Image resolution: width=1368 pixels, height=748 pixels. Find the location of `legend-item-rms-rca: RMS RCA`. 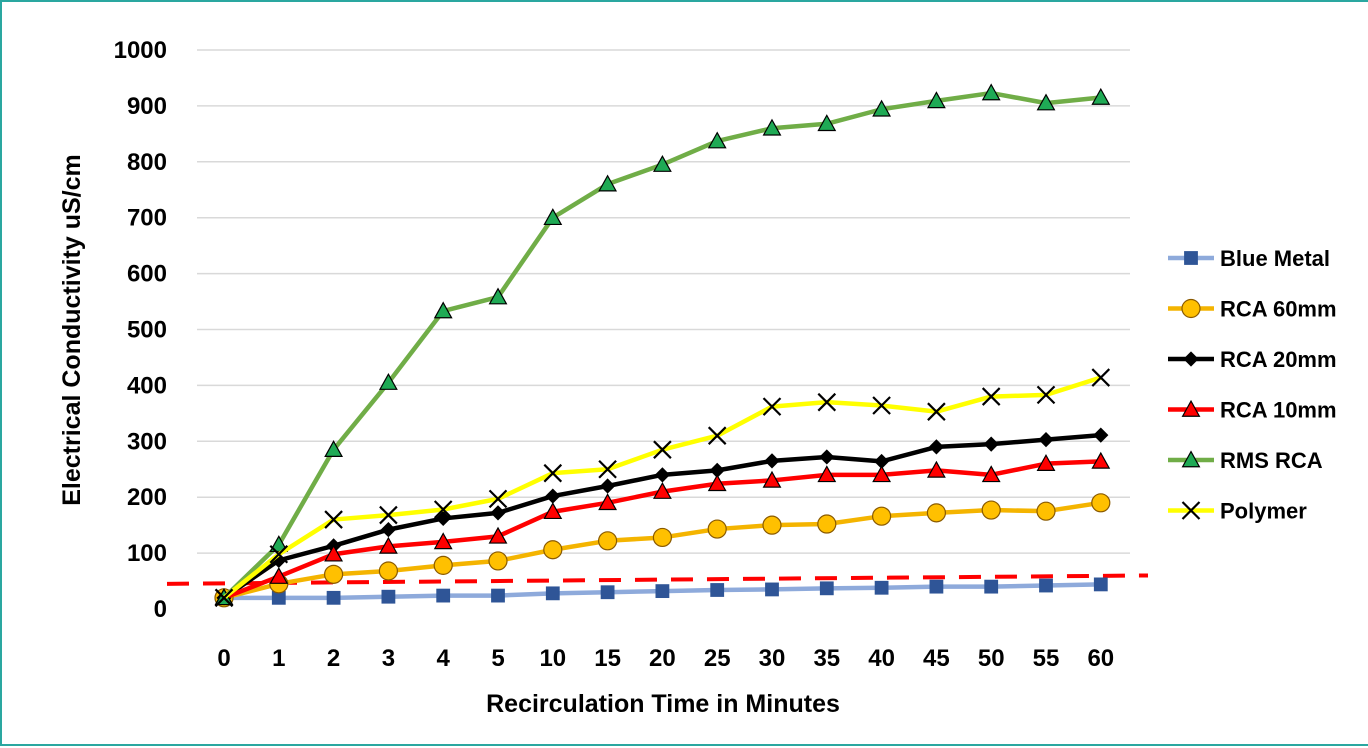

legend-item-rms-rca: RMS RCA is located at coordinates (1245, 460).